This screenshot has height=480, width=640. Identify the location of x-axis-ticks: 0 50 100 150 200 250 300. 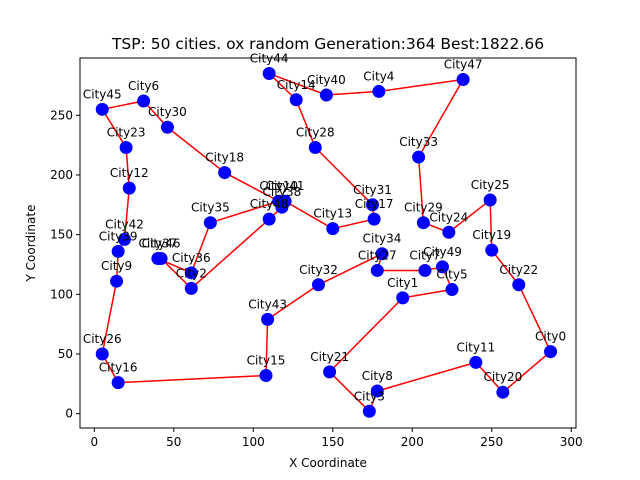
(336, 438).